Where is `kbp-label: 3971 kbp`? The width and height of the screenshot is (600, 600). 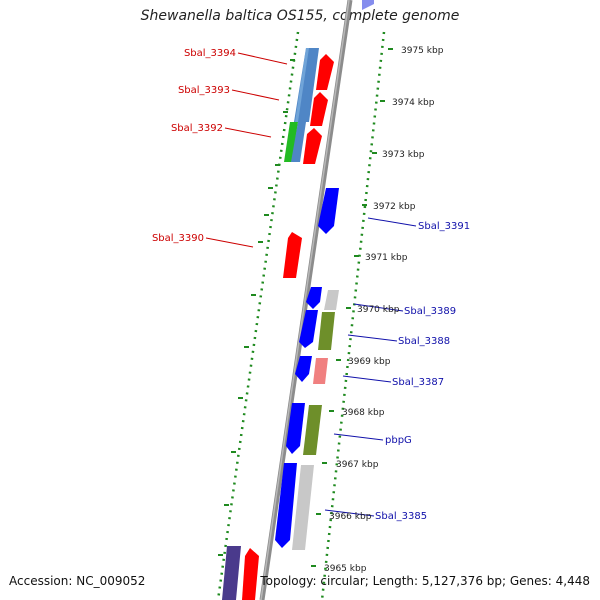 kbp-label: 3971 kbp is located at coordinates (386, 258).